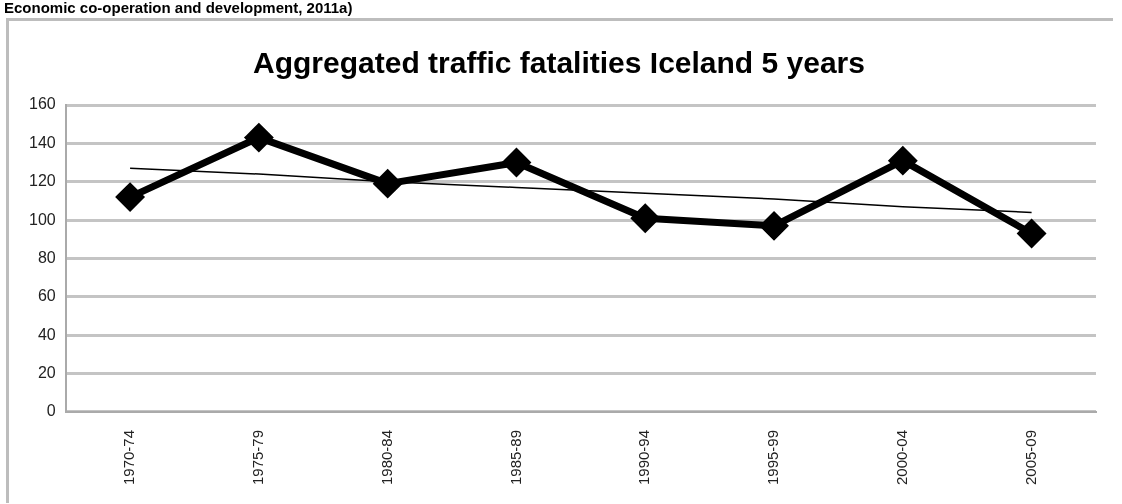  Describe the element at coordinates (129, 457) in the screenshot. I see `x-tick-label: 1970-74` at that location.